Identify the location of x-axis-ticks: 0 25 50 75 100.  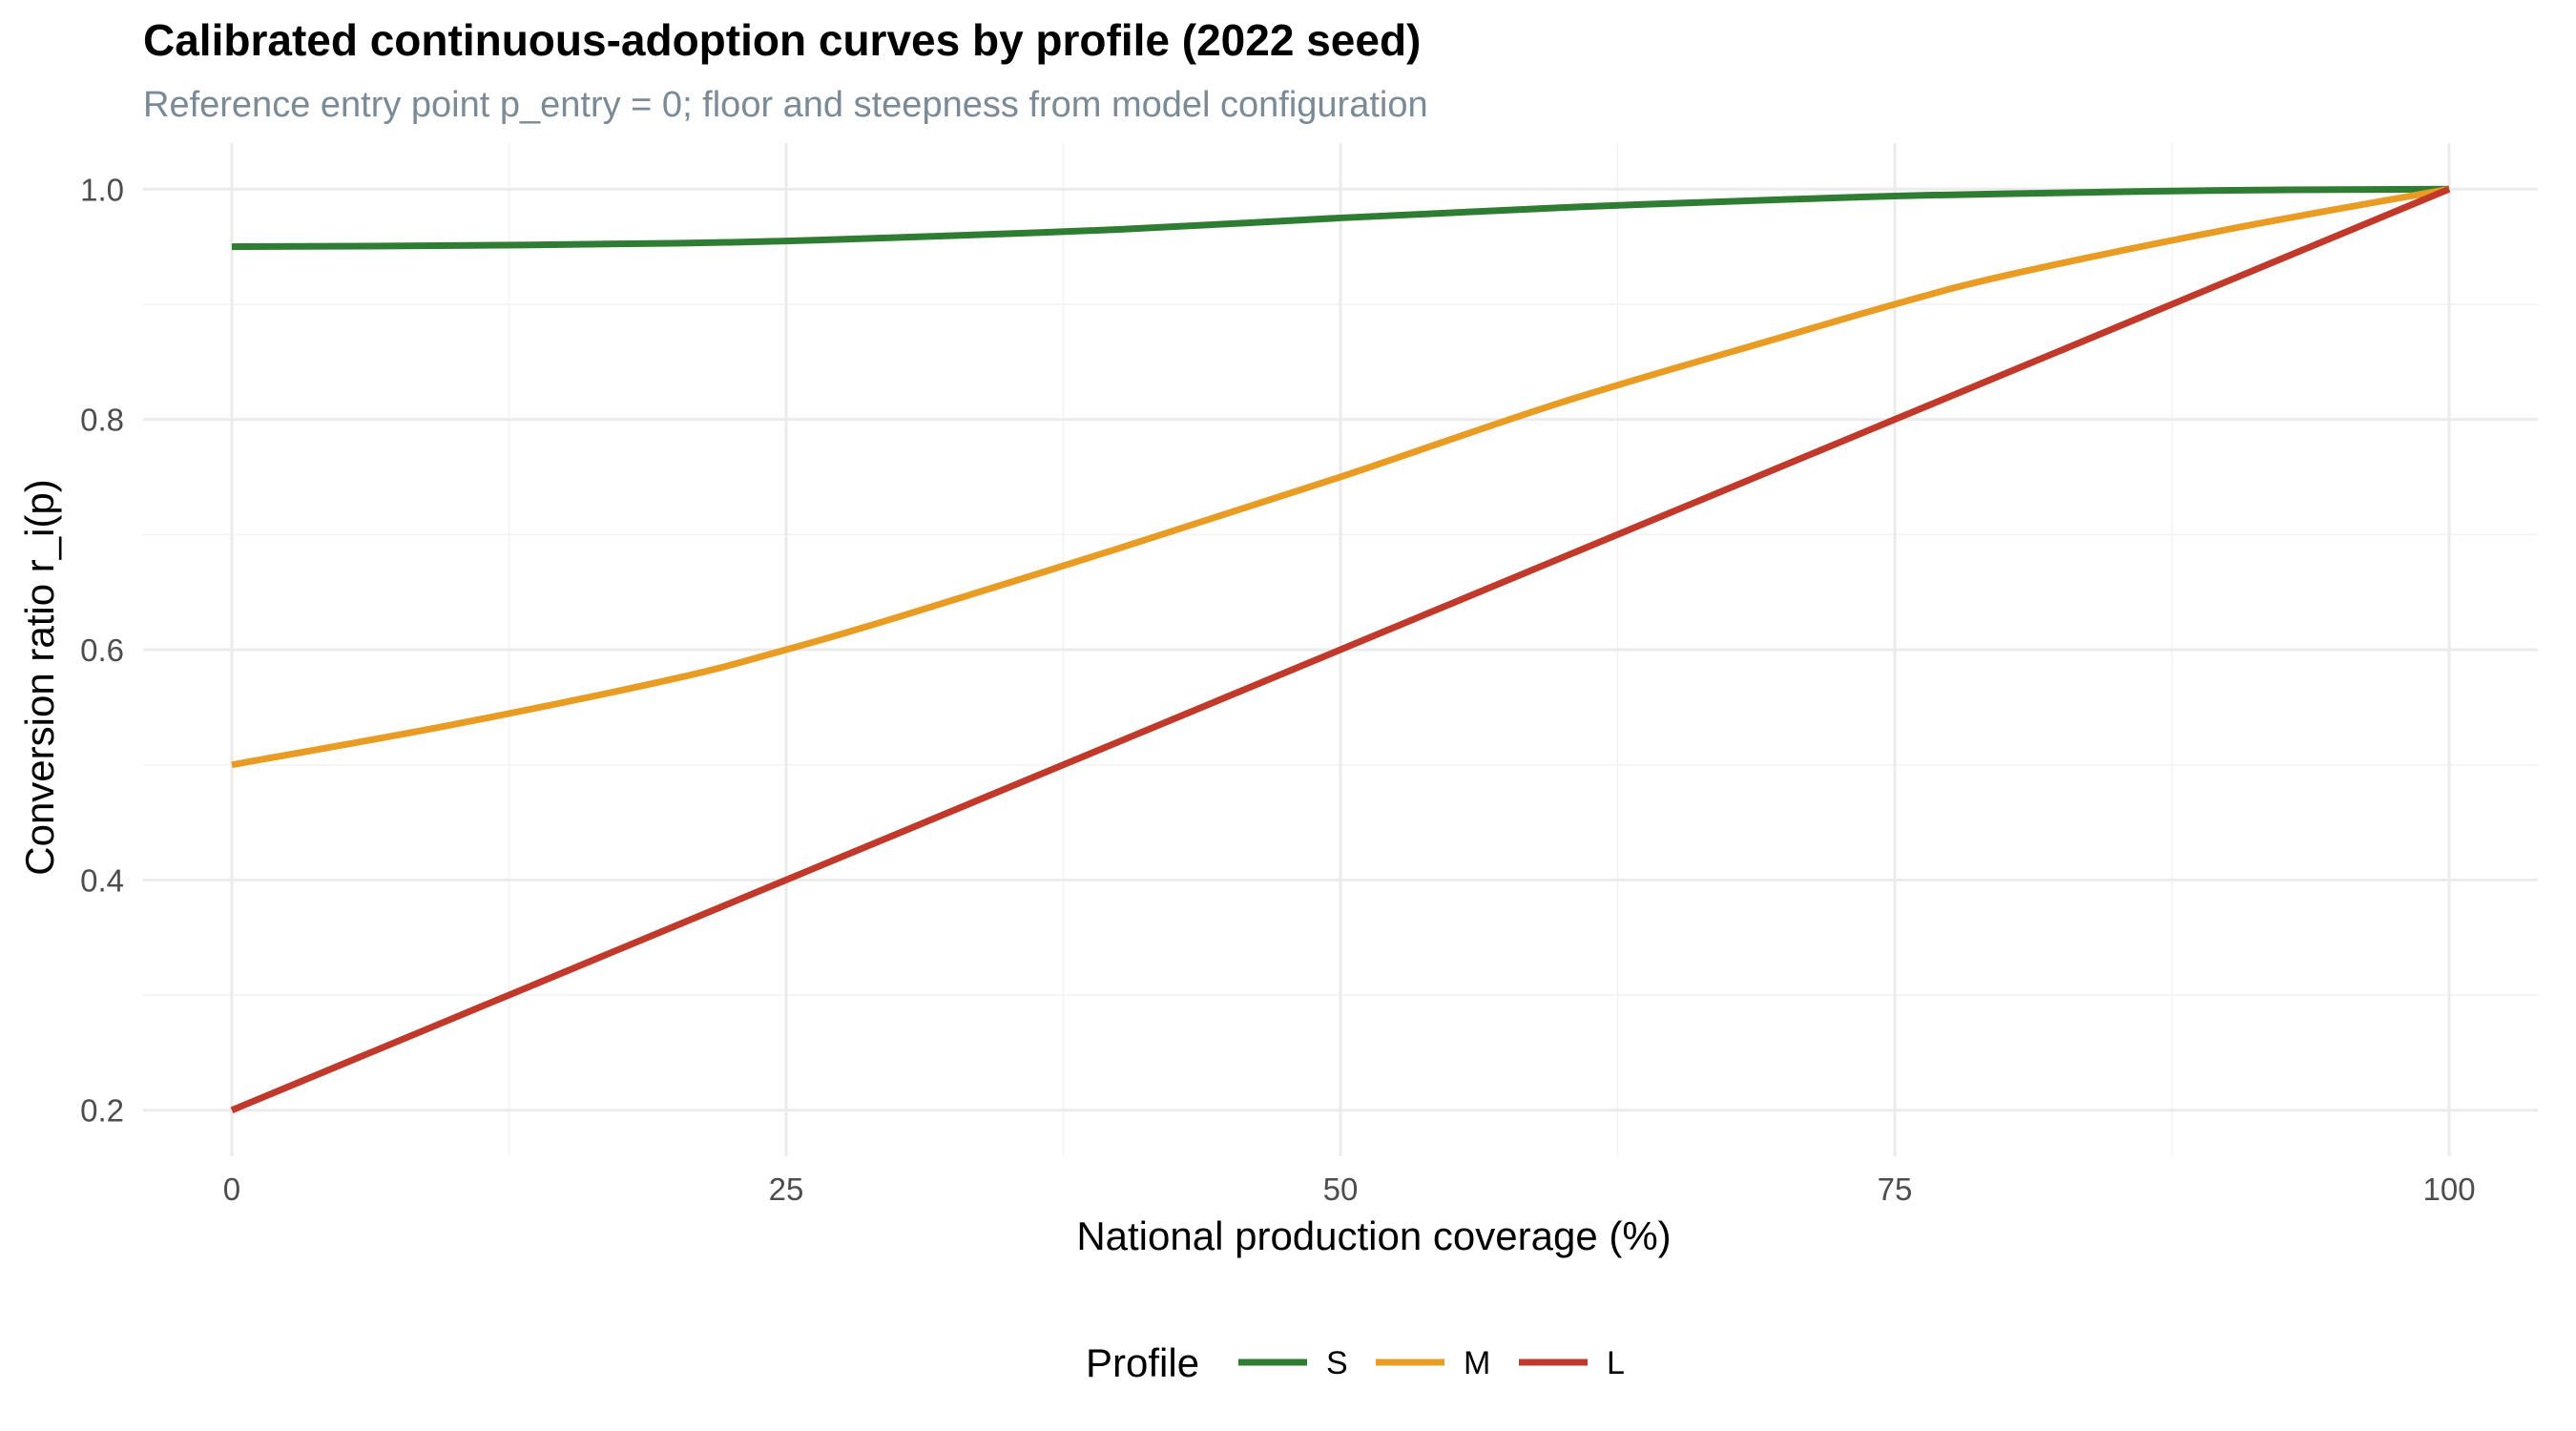
(1349, 1189).